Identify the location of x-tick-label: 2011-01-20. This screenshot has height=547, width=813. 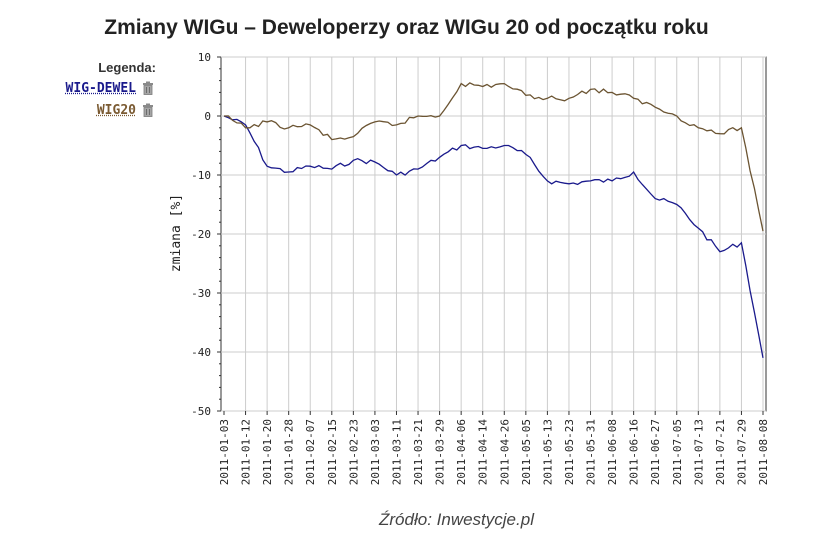
(267, 452).